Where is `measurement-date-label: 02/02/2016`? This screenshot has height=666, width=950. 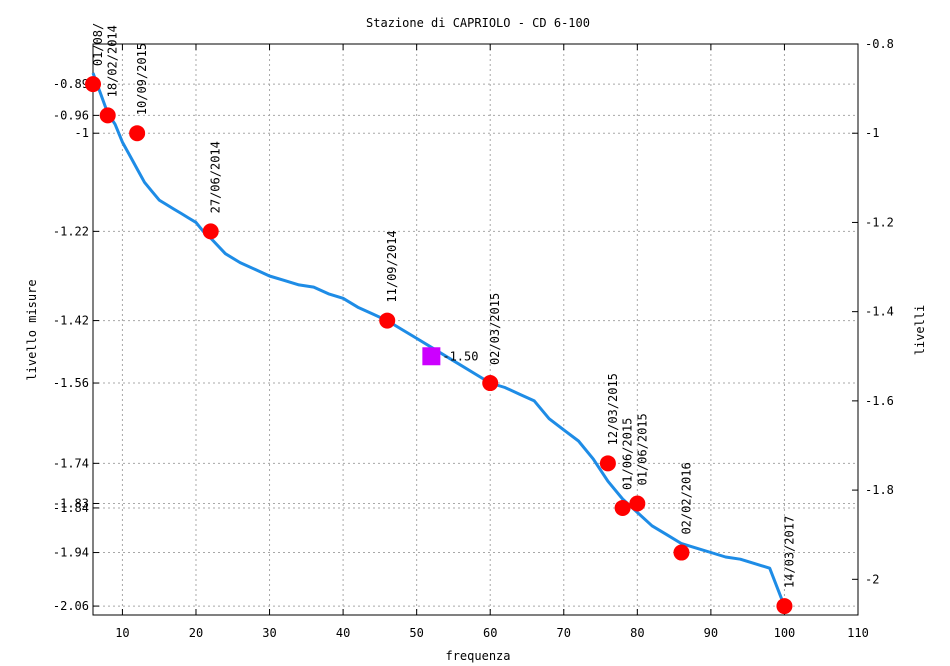
measurement-date-label: 02/02/2016 is located at coordinates (686, 498).